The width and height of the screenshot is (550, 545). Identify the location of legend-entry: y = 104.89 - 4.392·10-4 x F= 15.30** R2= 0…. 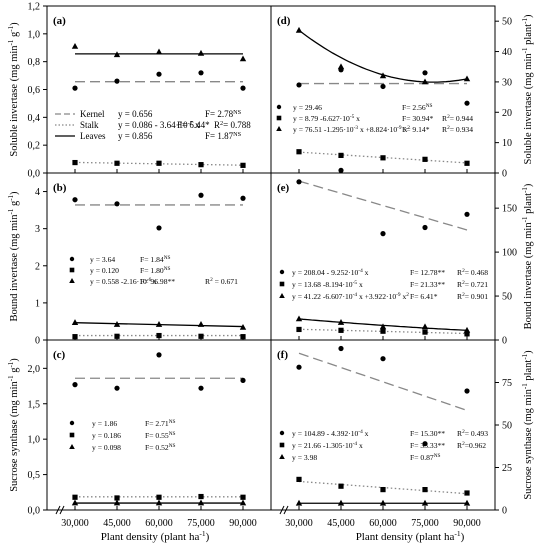
(383, 433).